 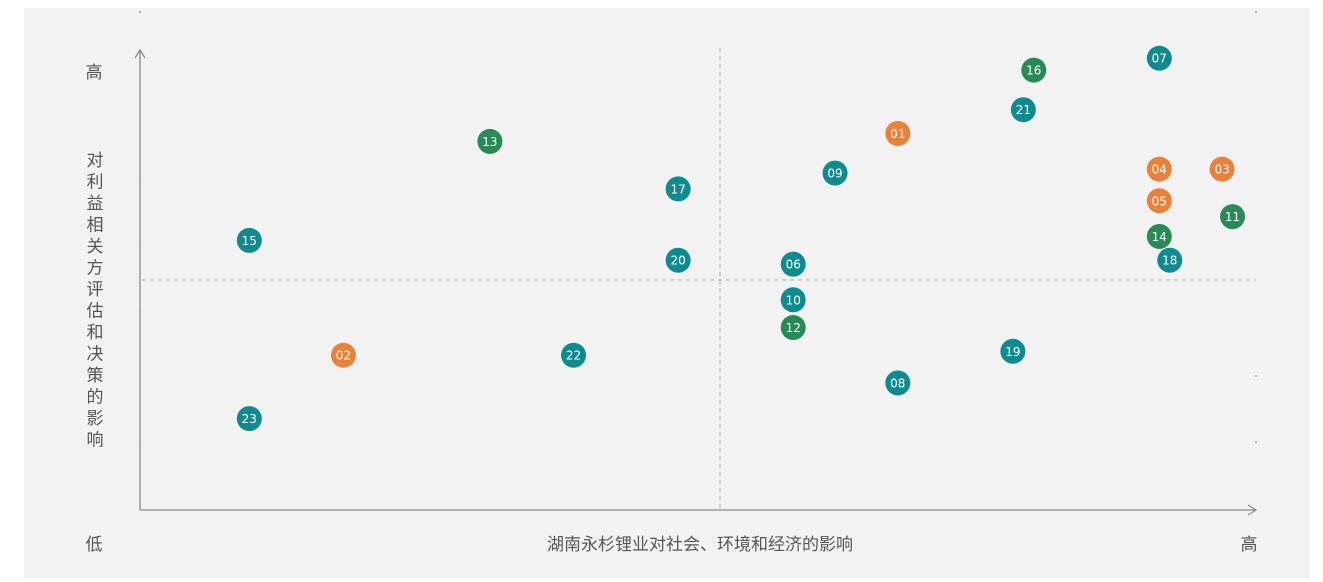 I want to click on point-label: 01, so click(x=897, y=134).